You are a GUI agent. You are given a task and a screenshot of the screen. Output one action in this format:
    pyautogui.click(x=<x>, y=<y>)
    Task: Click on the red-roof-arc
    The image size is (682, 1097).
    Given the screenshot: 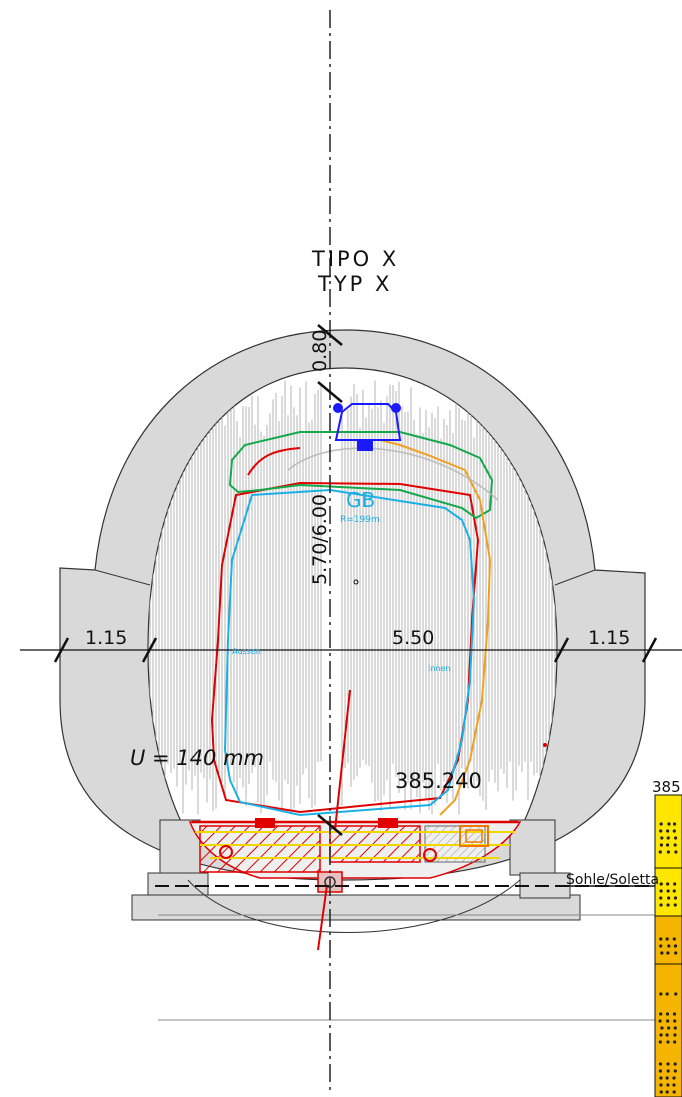 What is the action you would take?
    pyautogui.click(x=274, y=461)
    